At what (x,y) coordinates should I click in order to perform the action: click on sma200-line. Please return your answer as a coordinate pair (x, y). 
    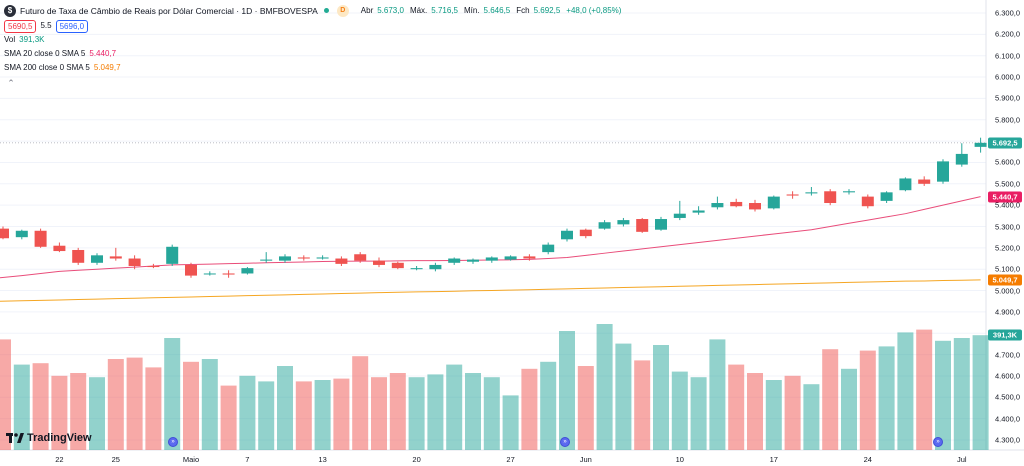
    Looking at the image, I should click on (490, 290).